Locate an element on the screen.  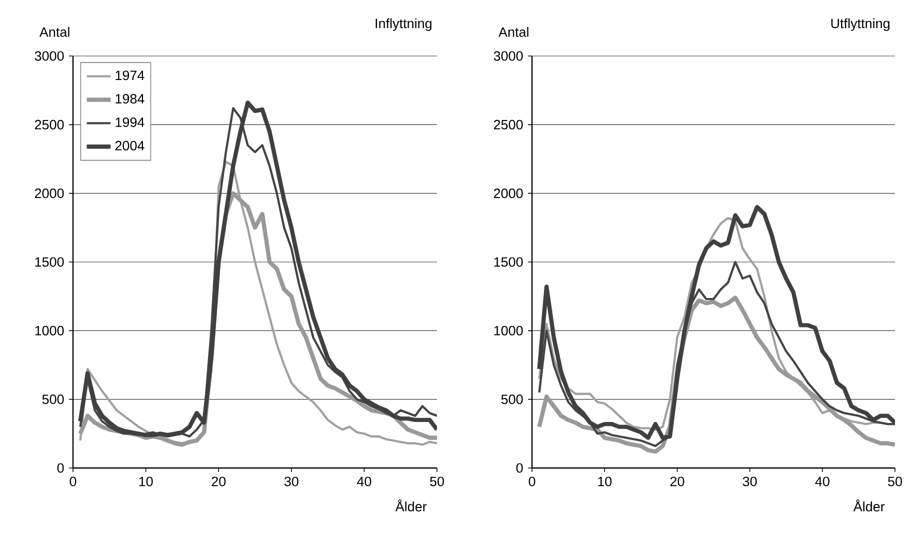
legend-label: 1984 is located at coordinates (130, 99).